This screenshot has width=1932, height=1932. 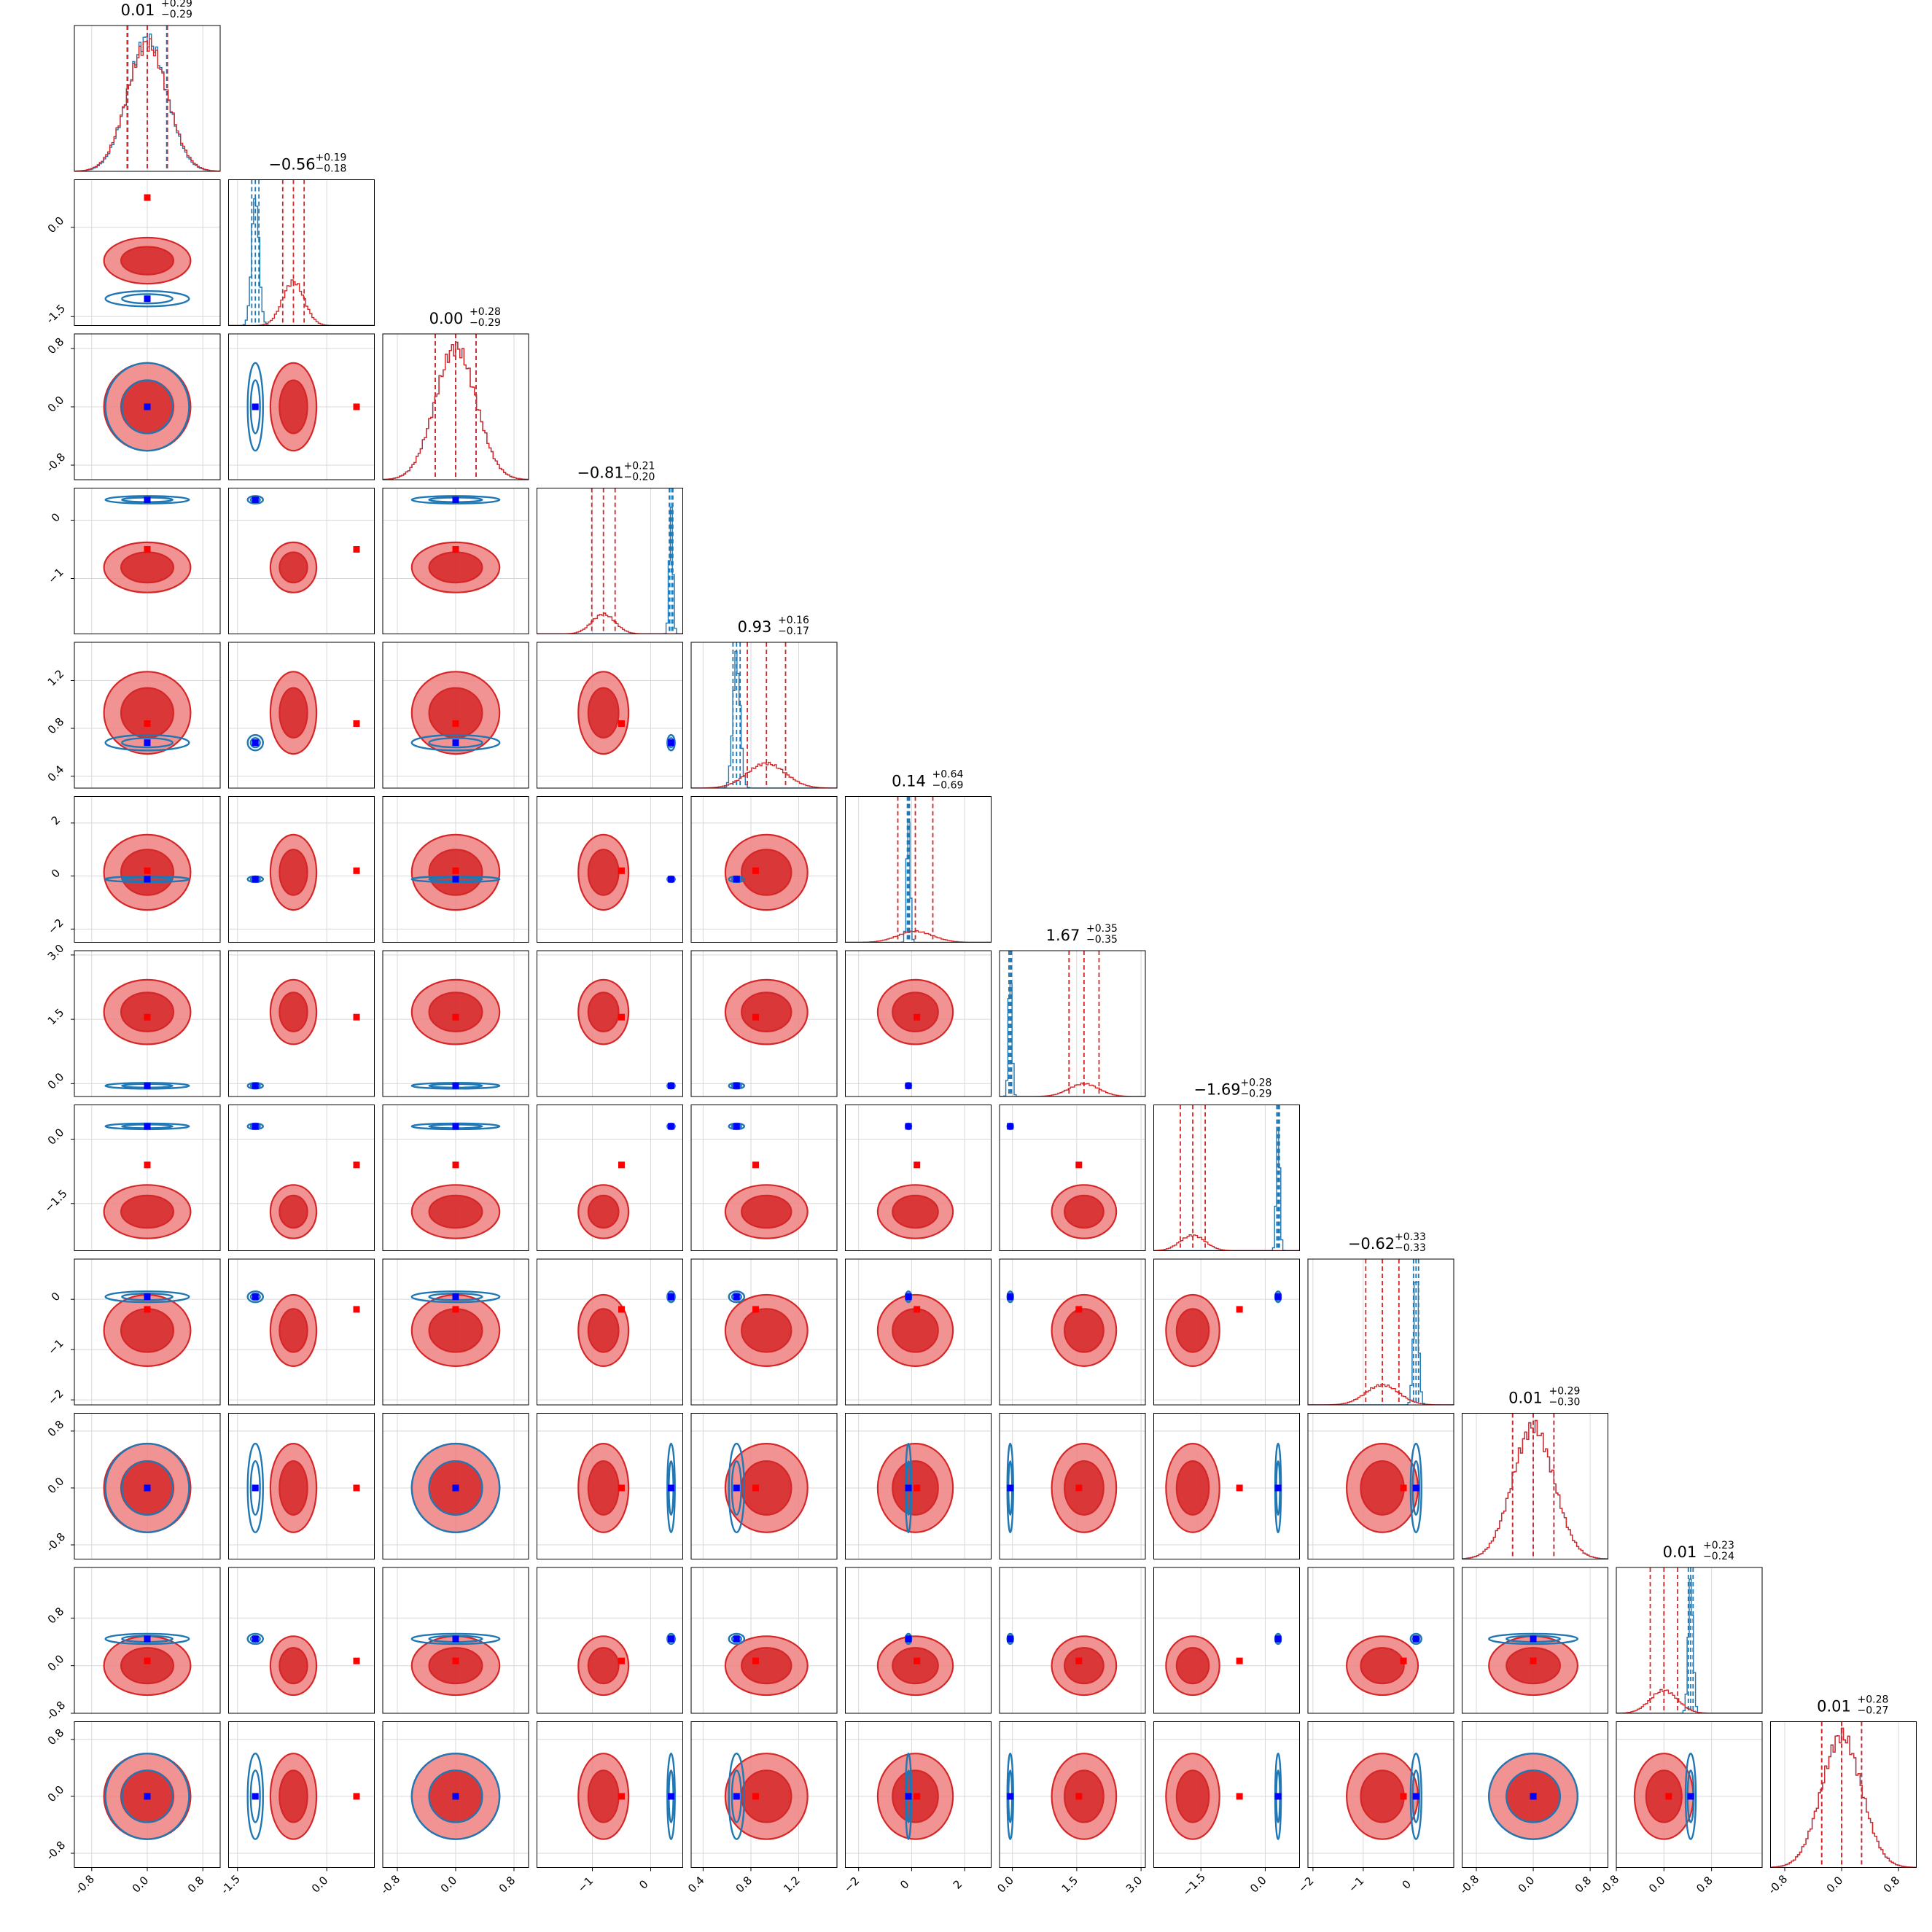 I want to click on panel-1-0: -1.5 0.0, so click(x=132, y=252).